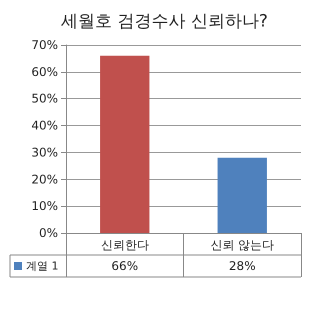 The height and width of the screenshot is (310, 329). Describe the element at coordinates (44, 152) in the screenshot. I see `y-tick-label: 30%` at that location.